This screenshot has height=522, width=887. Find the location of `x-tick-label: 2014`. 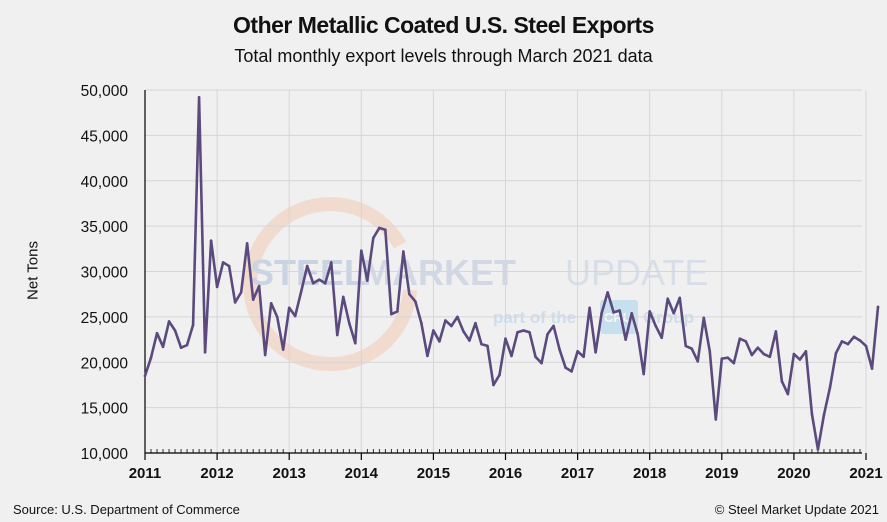

x-tick-label: 2014 is located at coordinates (362, 473).